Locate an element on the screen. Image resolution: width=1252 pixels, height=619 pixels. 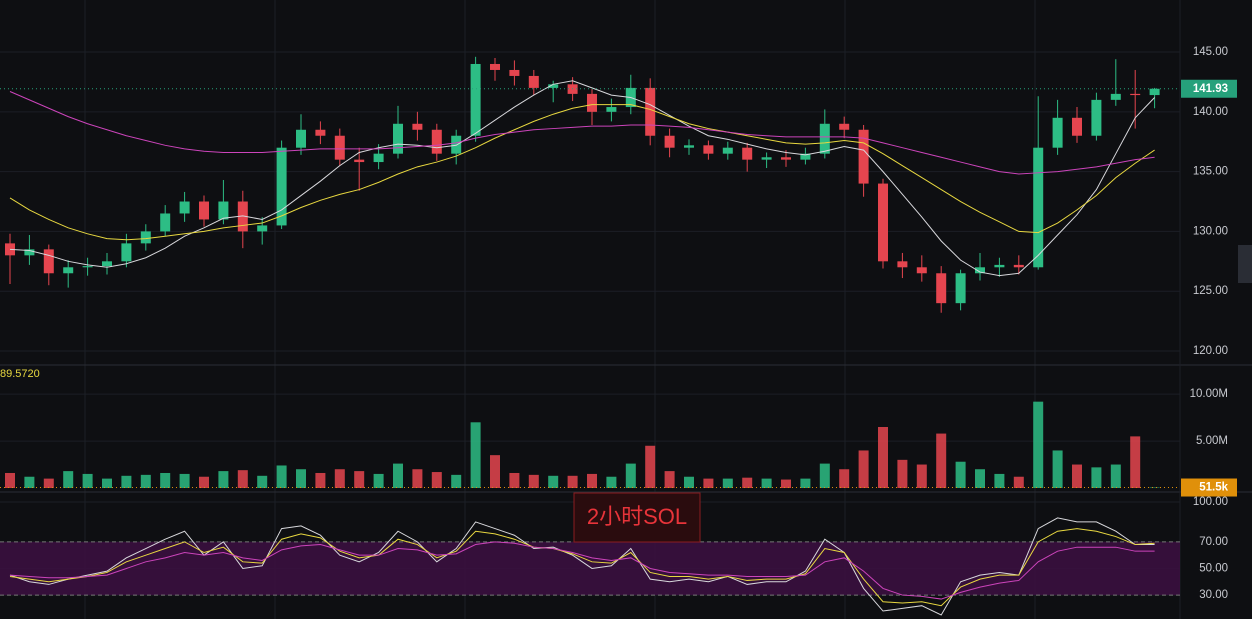
y-tick-label: 145.00 is located at coordinates (1210, 52).